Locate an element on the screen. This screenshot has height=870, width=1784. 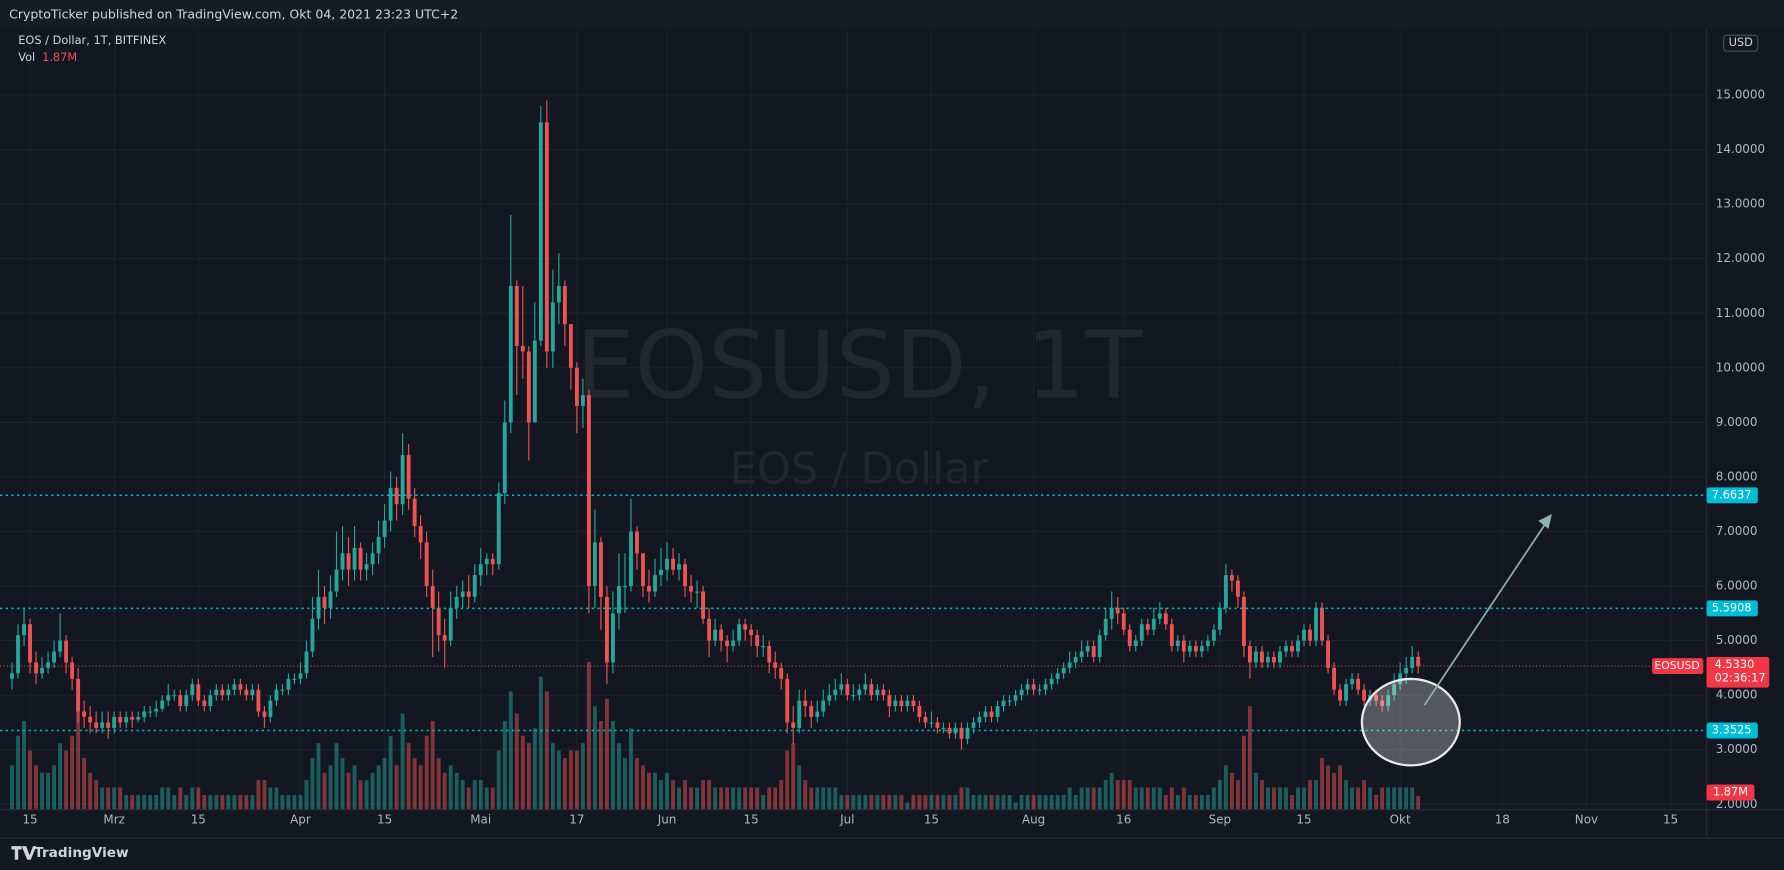
watermark: EOSUSD, 1T is located at coordinates (860, 364).